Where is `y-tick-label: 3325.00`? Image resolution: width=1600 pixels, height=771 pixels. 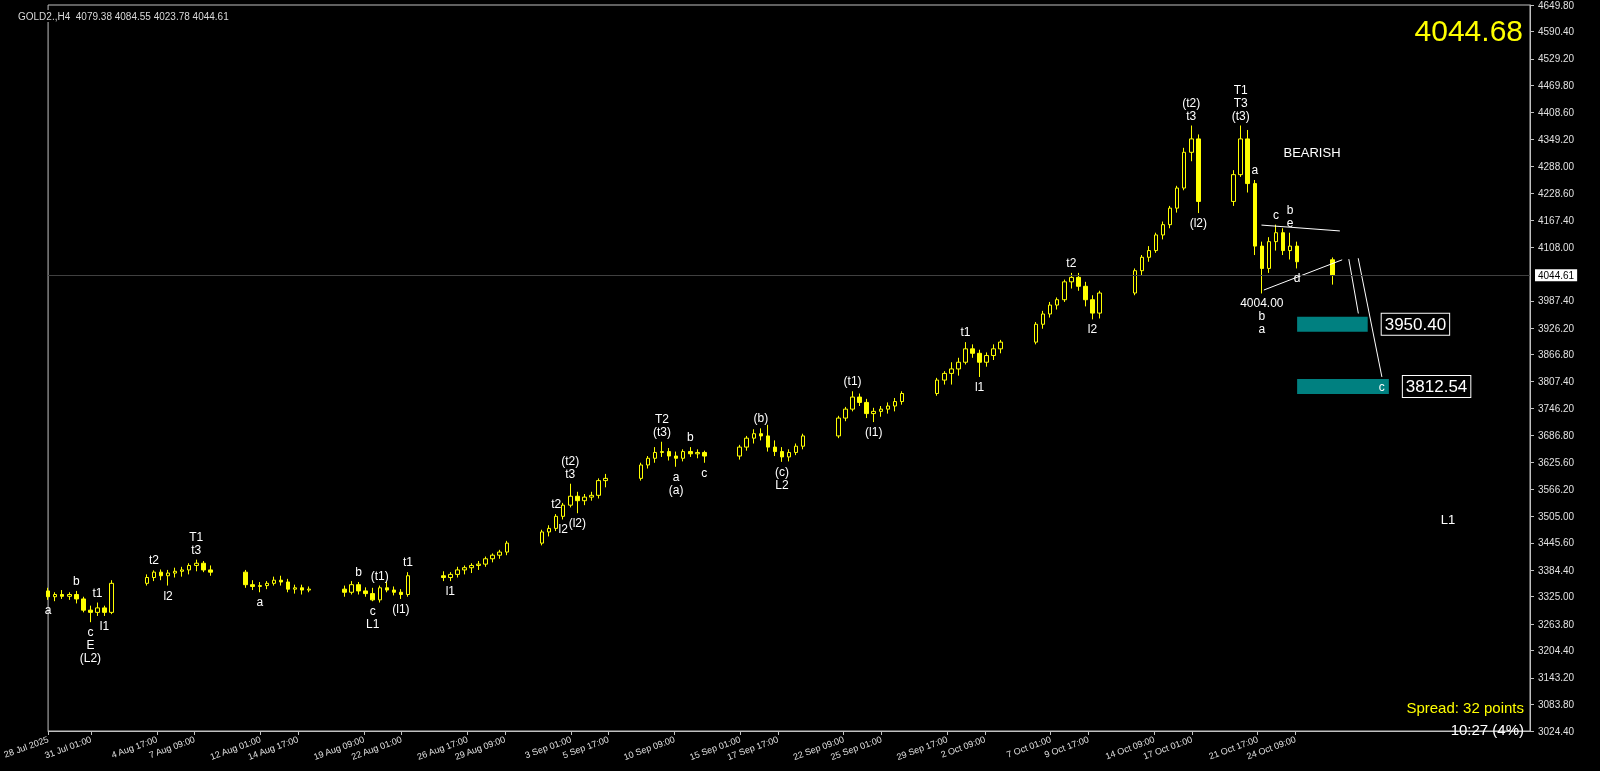
y-tick-label: 3325.00 is located at coordinates (1556, 597).